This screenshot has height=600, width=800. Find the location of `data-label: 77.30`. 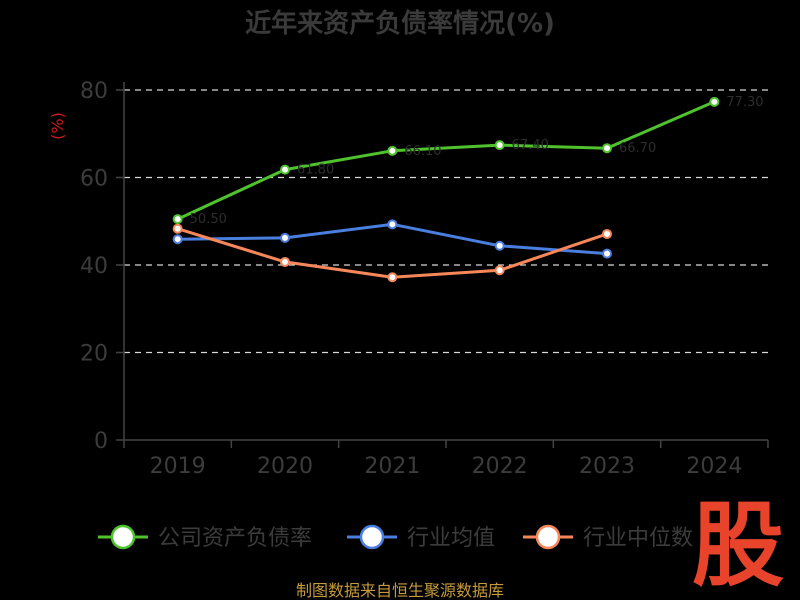

data-label: 77.30 is located at coordinates (744, 102).